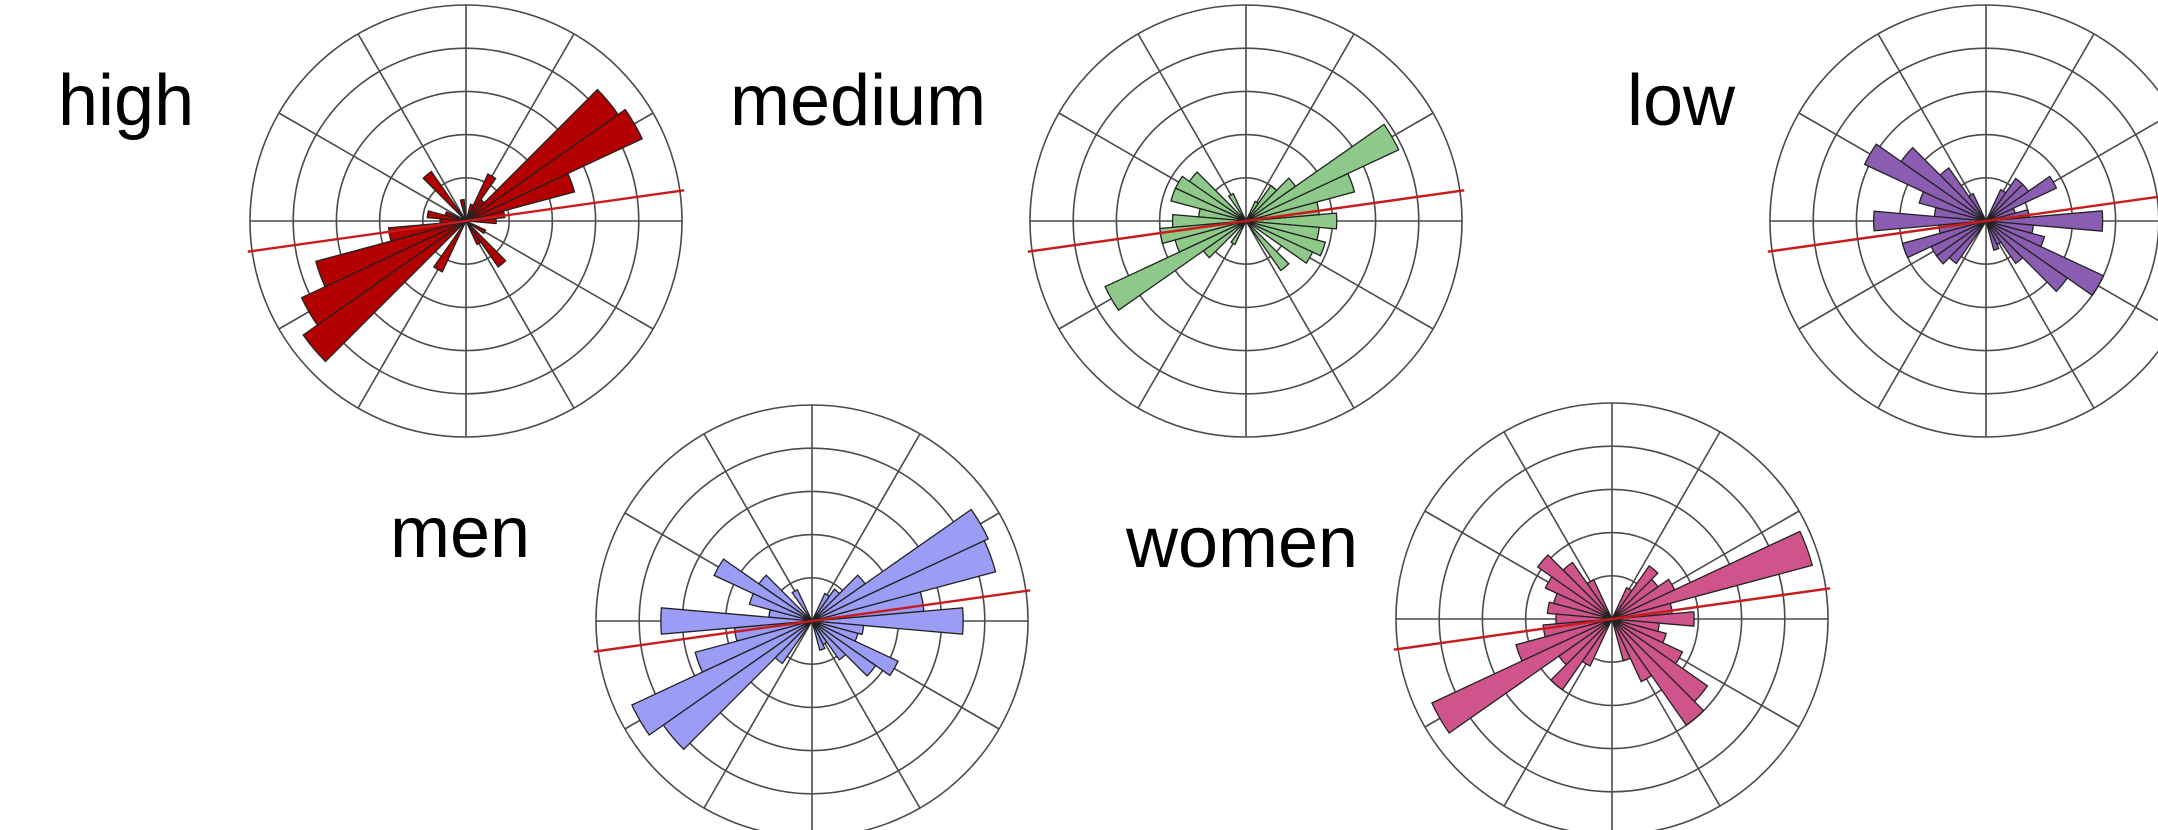  What do you see at coordinates (470, 212) in the screenshot?
I see `petal-70deg` at bounding box center [470, 212].